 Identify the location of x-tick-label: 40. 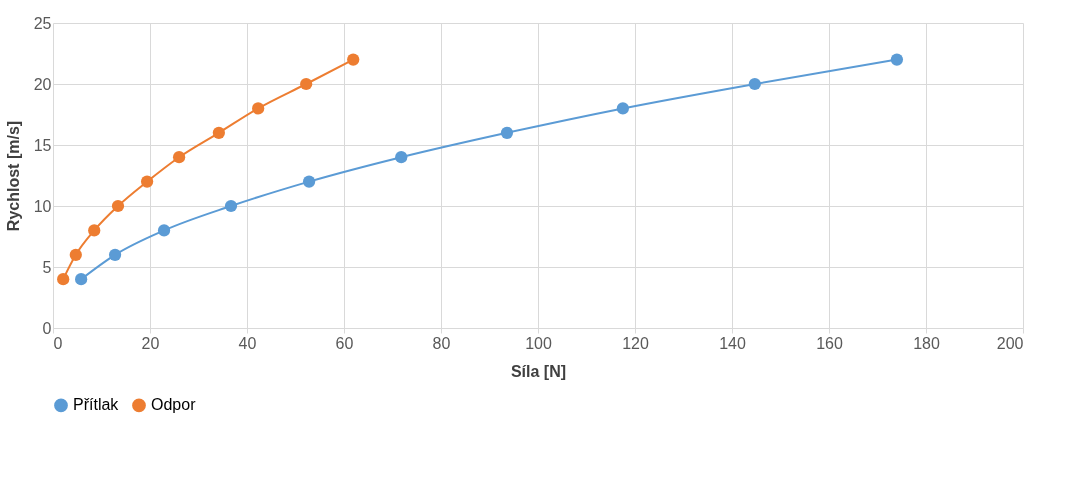
(247, 343).